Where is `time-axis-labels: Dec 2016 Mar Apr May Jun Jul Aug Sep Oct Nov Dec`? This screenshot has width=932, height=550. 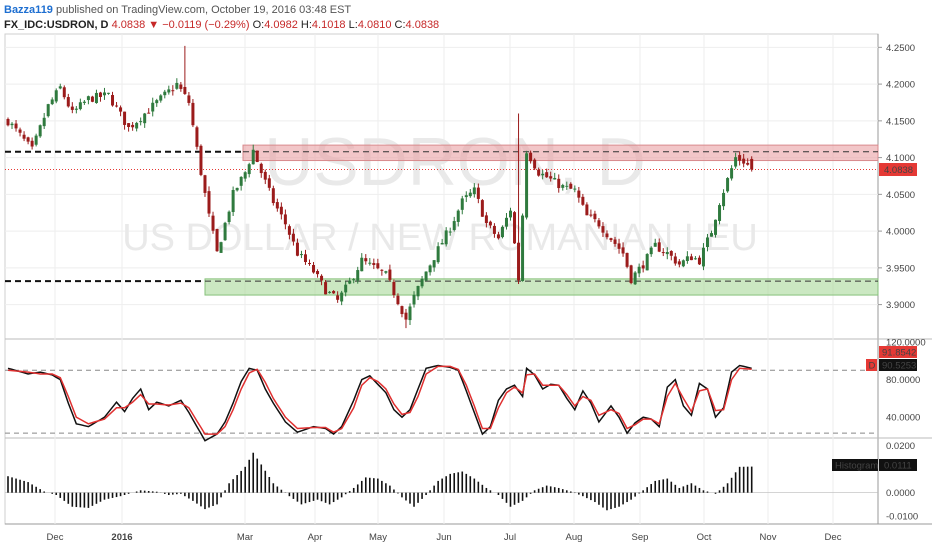
time-axis-labels: Dec 2016 Mar Apr May Jun Jul Aug Sep Oct Nov Dec is located at coordinates (444, 537).